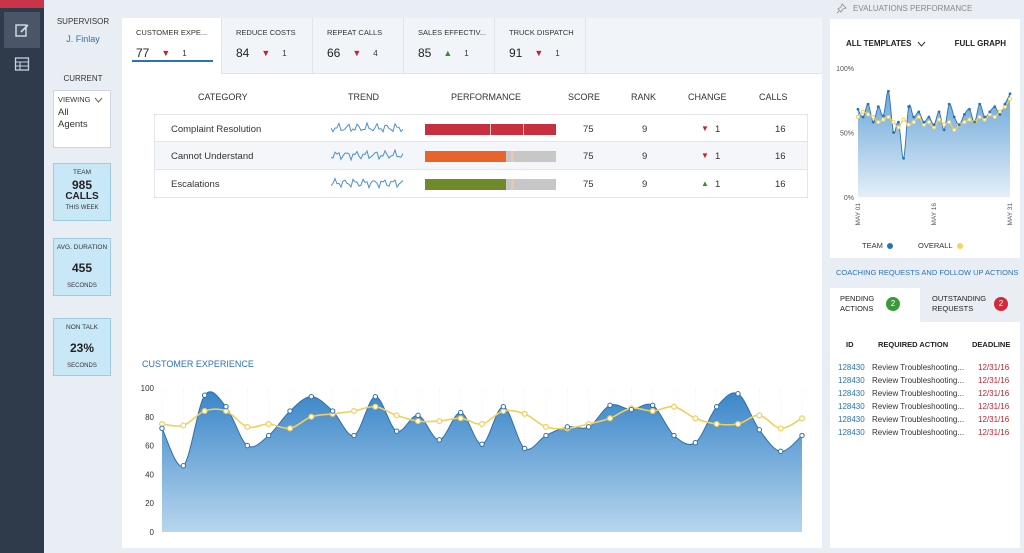 This screenshot has width=1024, height=553. Describe the element at coordinates (486, 97) in the screenshot. I see `col-performance: PERFORMANCE` at that location.